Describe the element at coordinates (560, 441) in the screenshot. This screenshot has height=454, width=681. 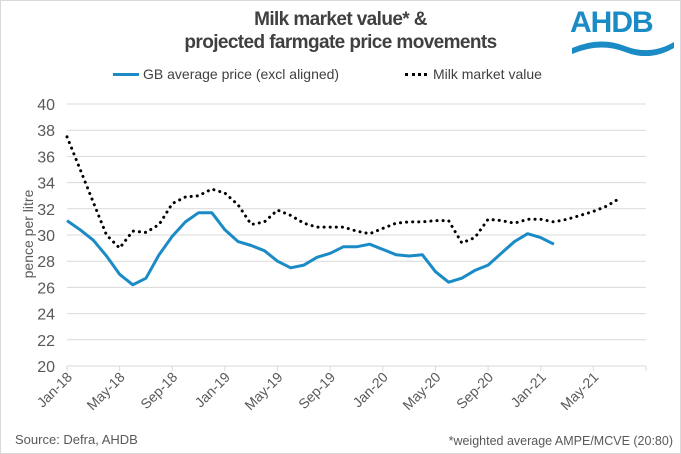
I see `footnote: *weighted average AMPE/MCVE (20:80)` at that location.